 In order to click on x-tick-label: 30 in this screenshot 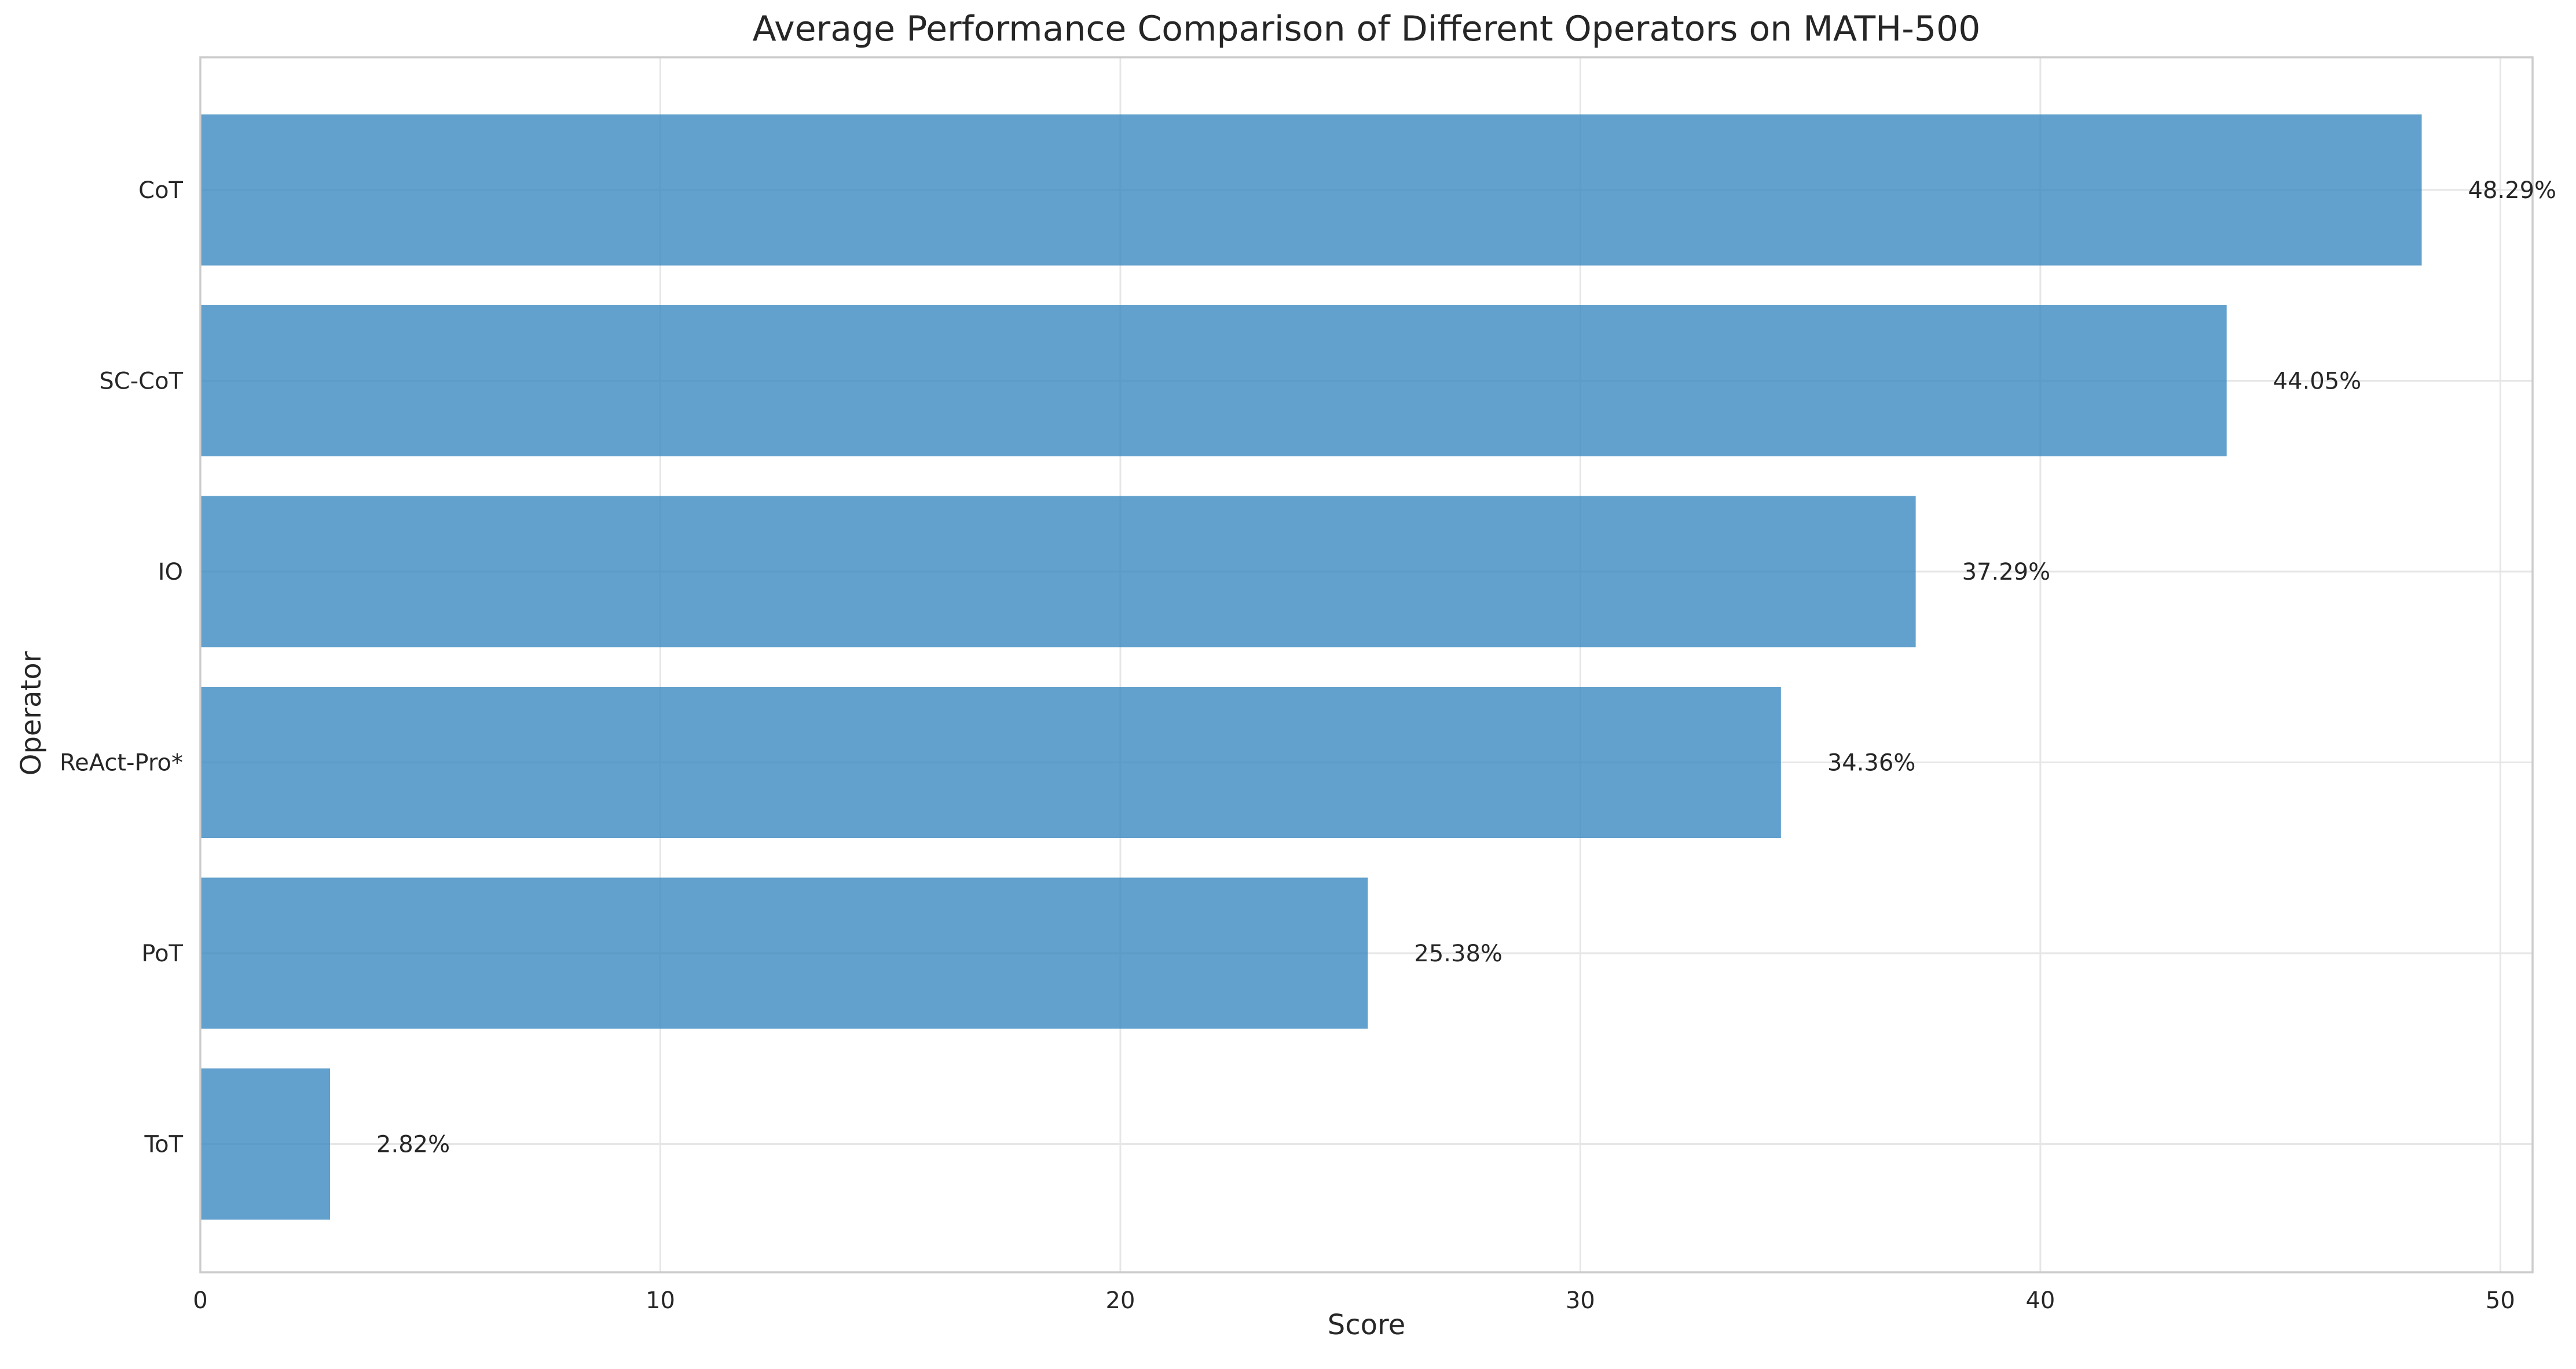, I will do `click(1580, 1300)`.